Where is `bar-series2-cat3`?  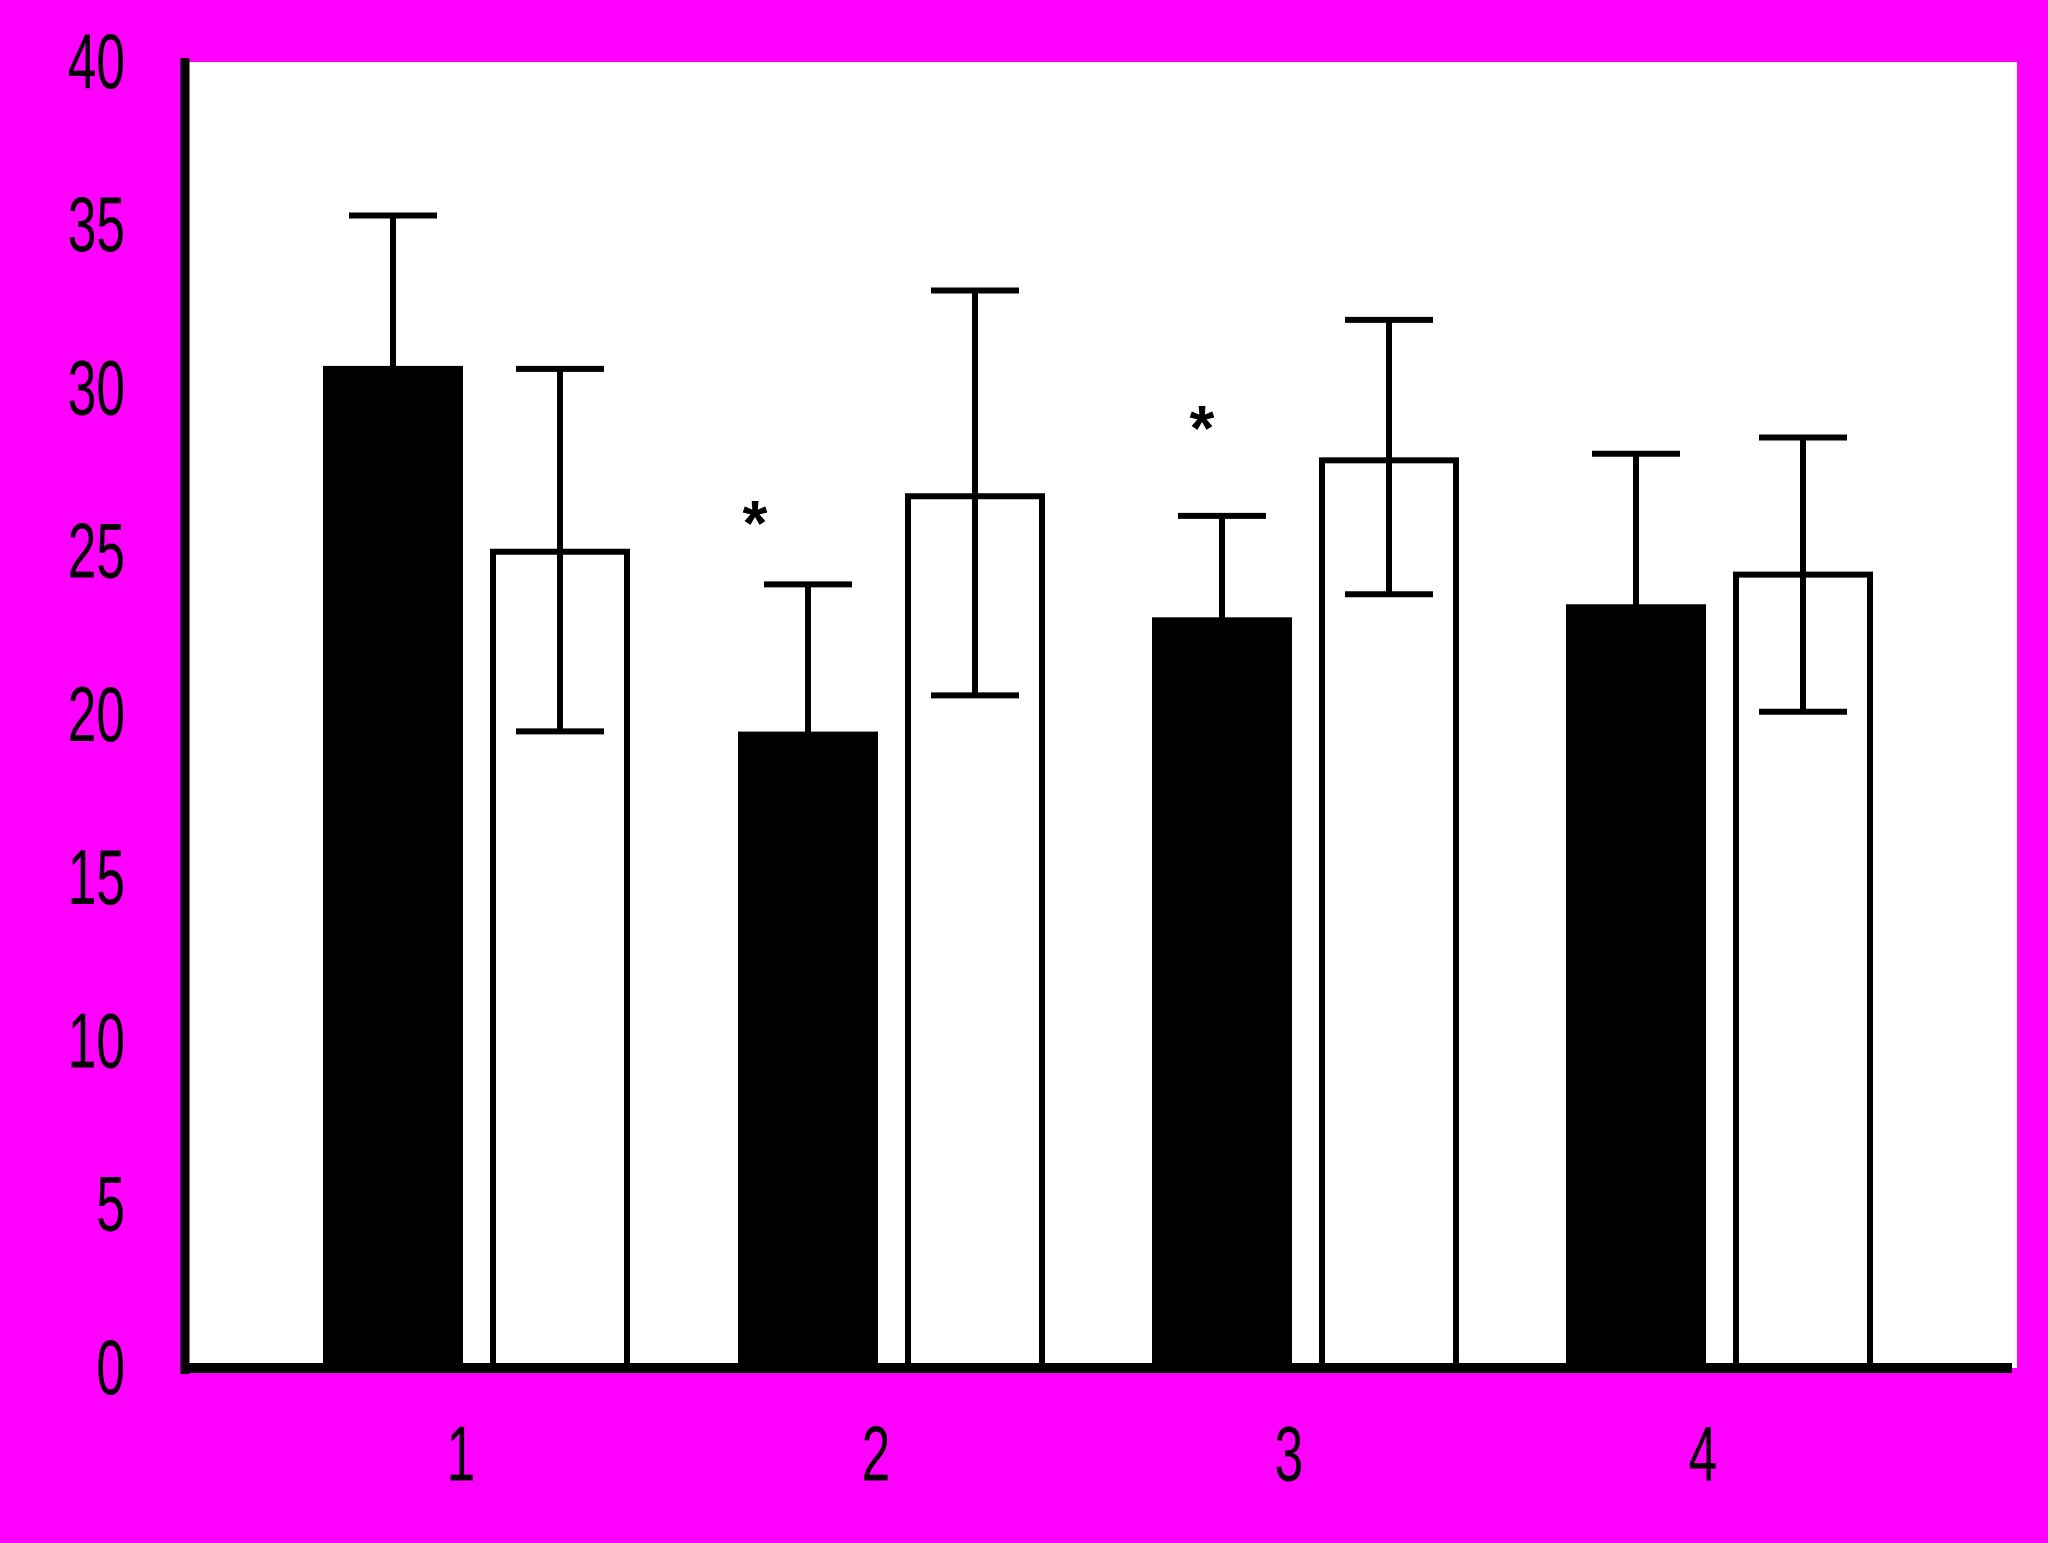 bar-series2-cat3 is located at coordinates (1389, 914).